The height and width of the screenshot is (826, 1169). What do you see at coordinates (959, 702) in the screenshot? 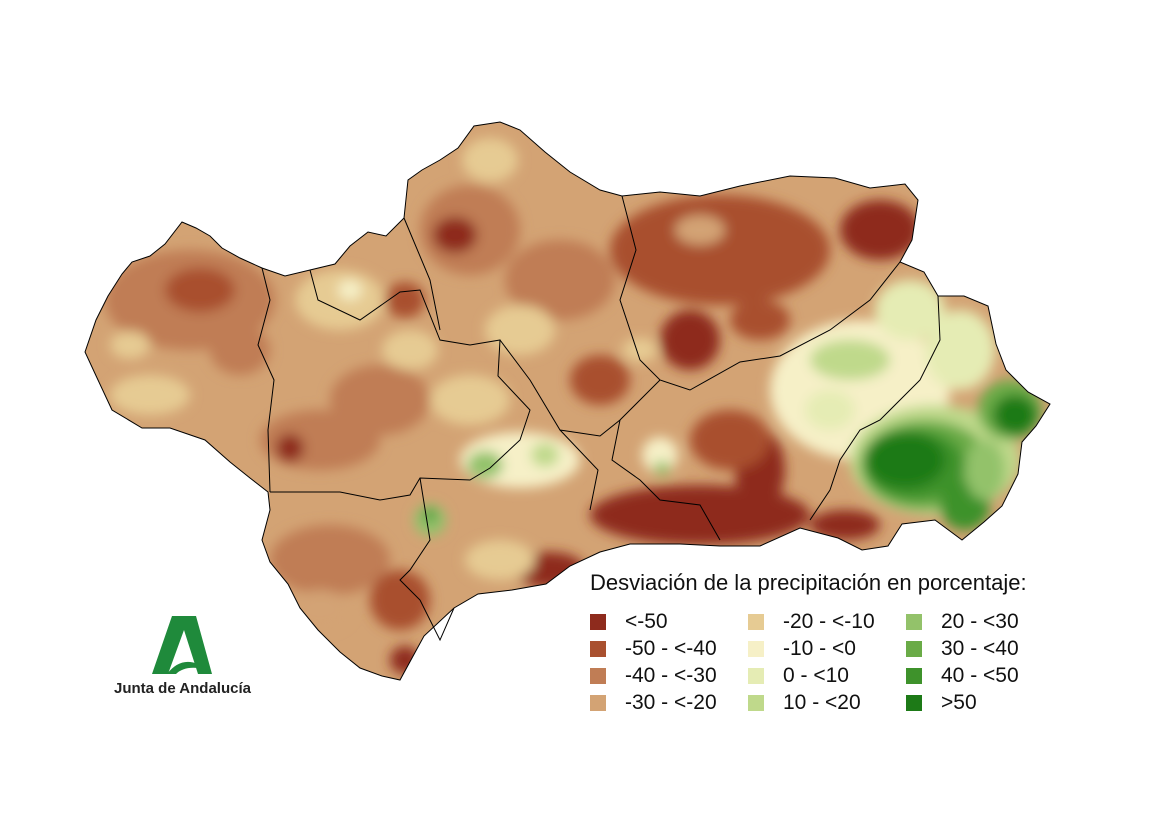
I see `legend-label: >50` at bounding box center [959, 702].